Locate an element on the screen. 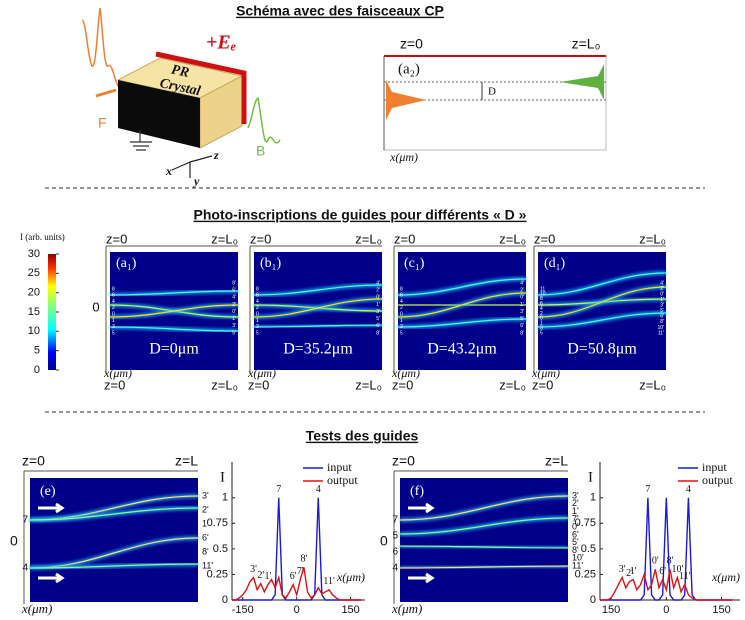  panel-label: (c₁) is located at coordinates (414, 263).